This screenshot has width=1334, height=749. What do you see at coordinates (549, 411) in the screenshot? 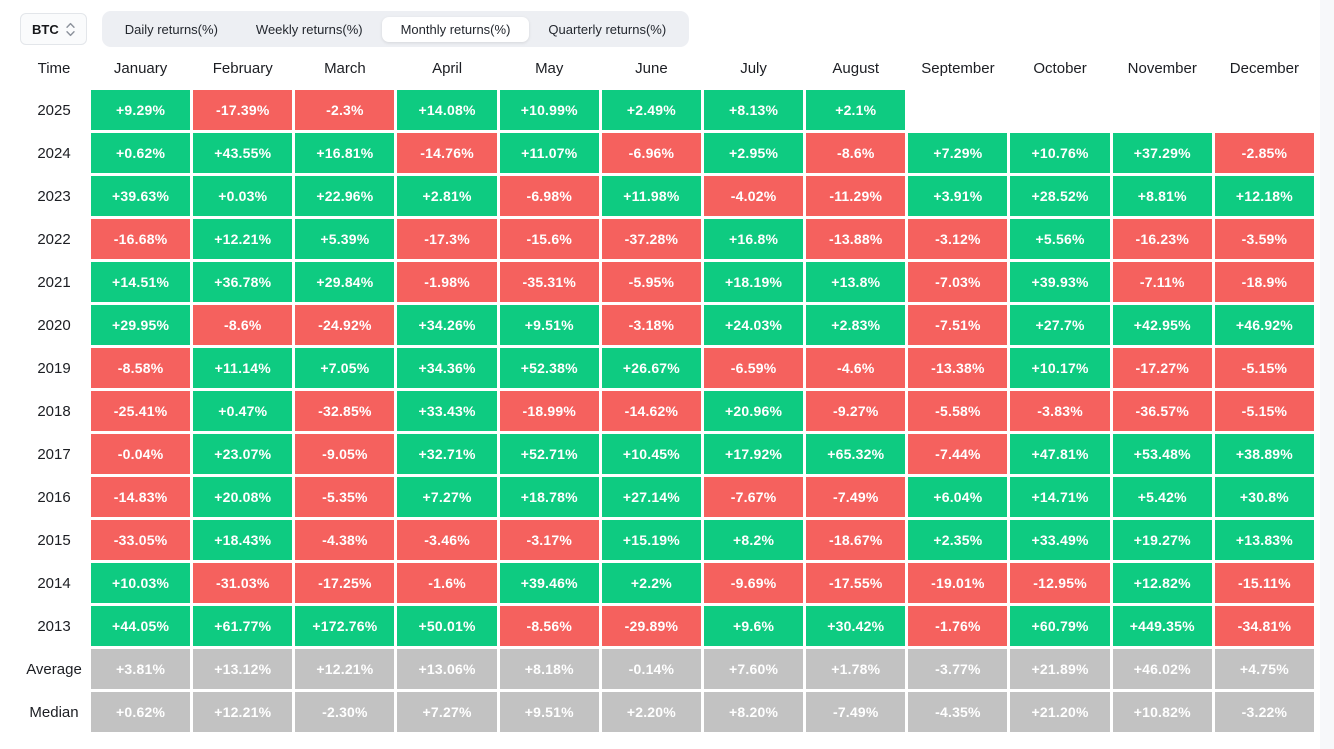
I see `return-cell: -18.99%` at bounding box center [549, 411].